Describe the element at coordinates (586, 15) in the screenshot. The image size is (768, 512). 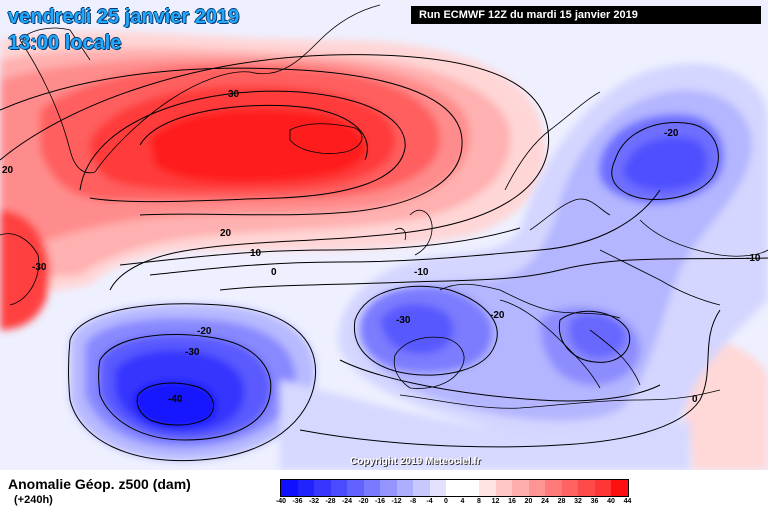
I see `run-info: Run ECMWF 12Z du mardi 15 janvier 2019` at that location.